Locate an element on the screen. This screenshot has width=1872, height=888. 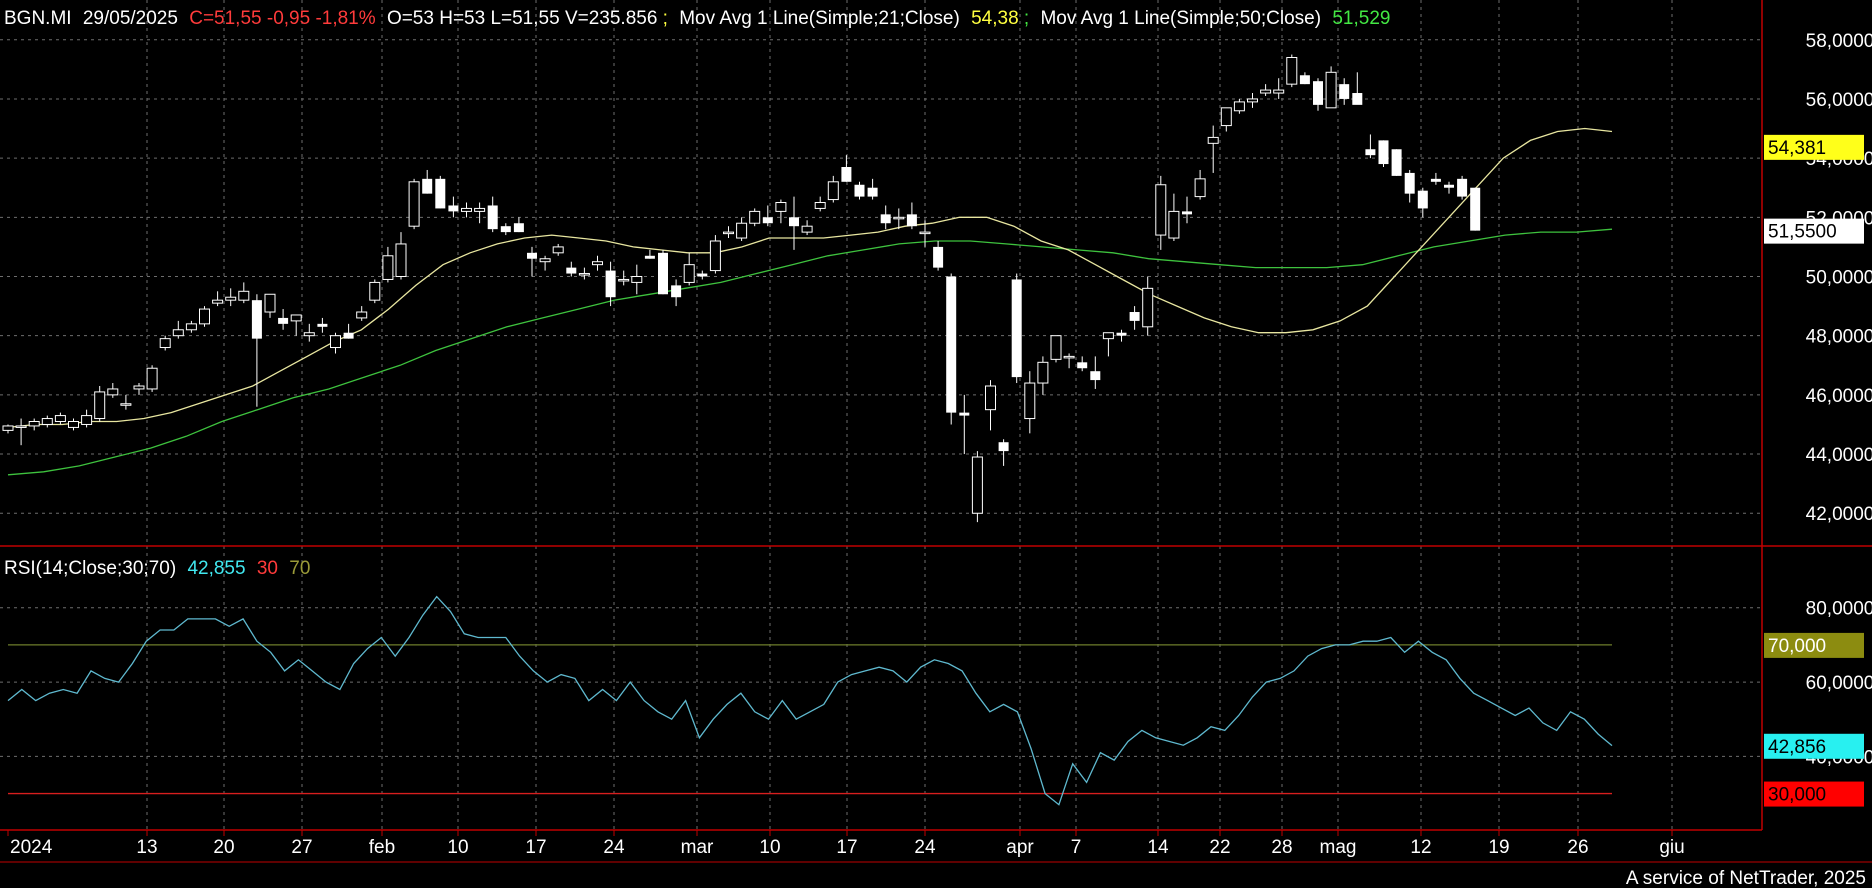
x-tick-label: 17 is located at coordinates (535, 847).